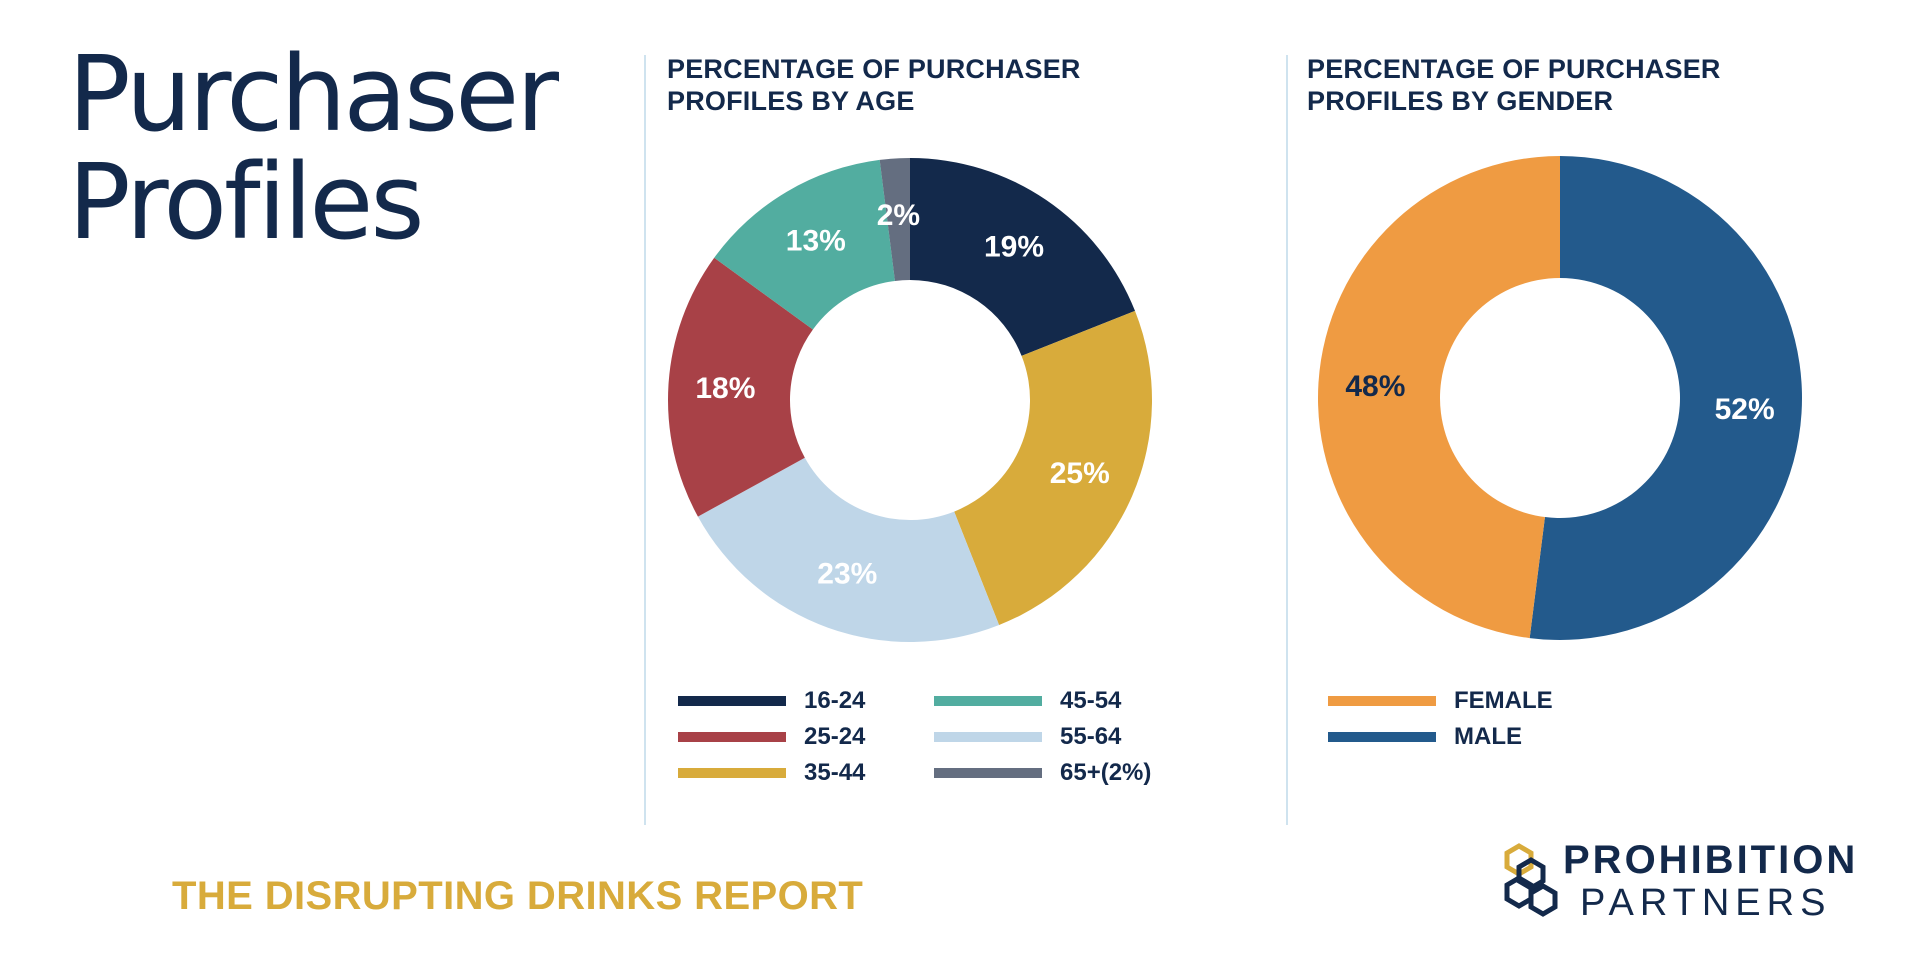  I want to click on report-title-footer: THE DISRUPTING DRINKS REPORT, so click(518, 896).